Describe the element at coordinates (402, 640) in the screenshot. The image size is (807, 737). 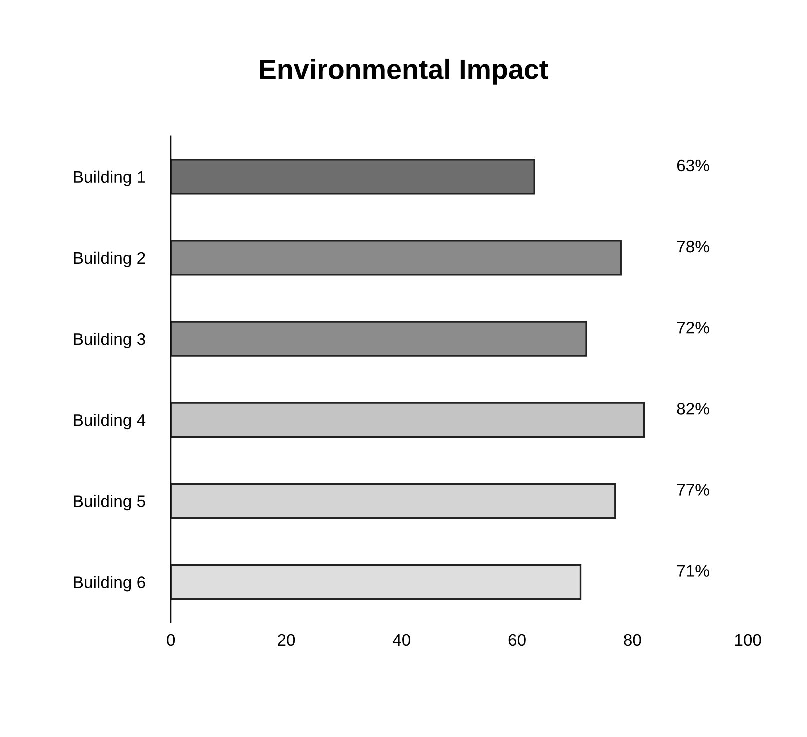
I see `x-tick-label: 40` at that location.